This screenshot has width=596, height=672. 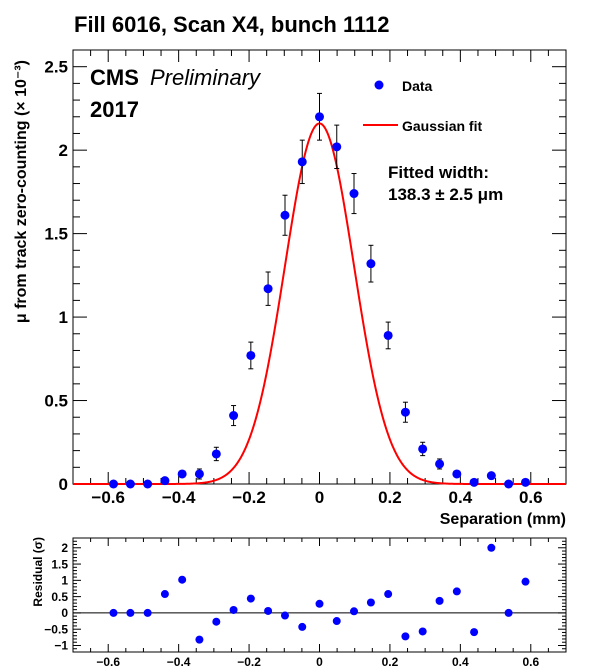 What do you see at coordinates (63, 484) in the screenshot?
I see `main-y-tick-label: 0` at bounding box center [63, 484].